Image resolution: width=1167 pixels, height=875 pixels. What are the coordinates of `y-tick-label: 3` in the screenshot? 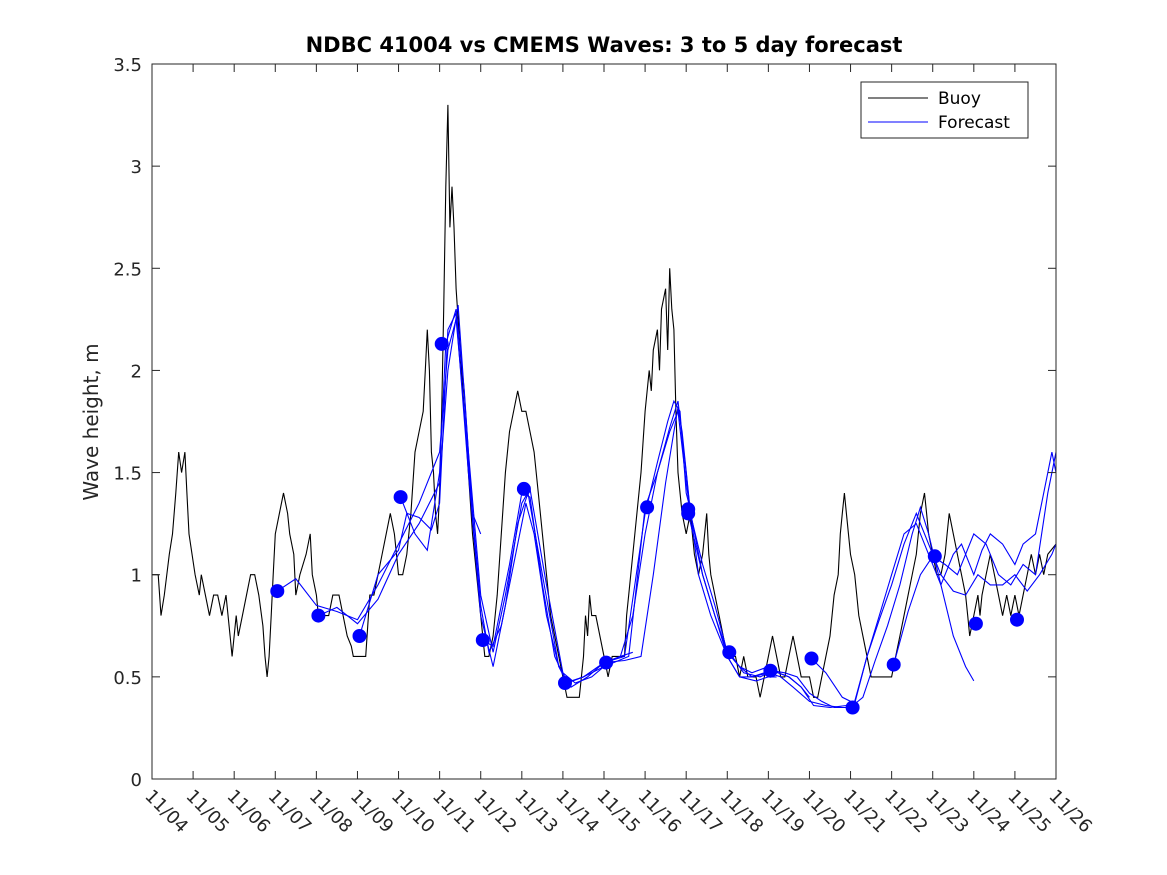 It's located at (136, 167).